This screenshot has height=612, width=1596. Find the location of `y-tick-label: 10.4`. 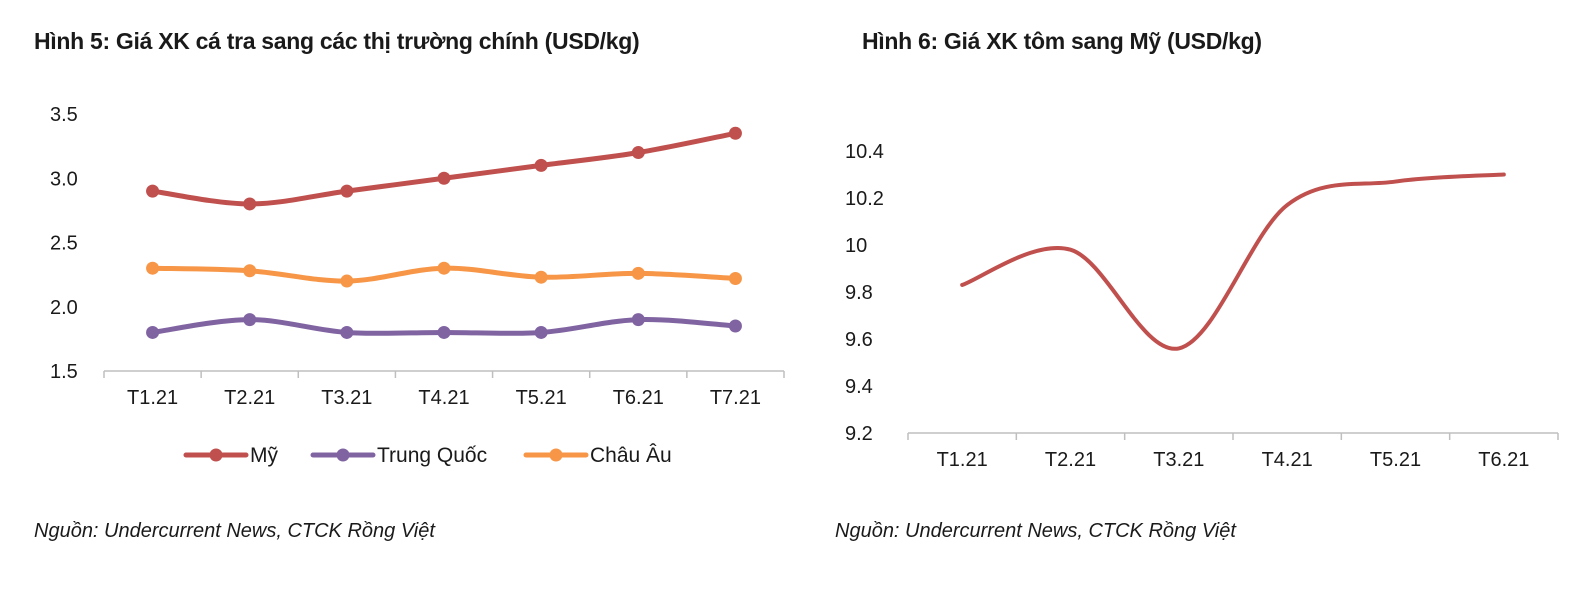

y-tick-label: 10.4 is located at coordinates (864, 152).